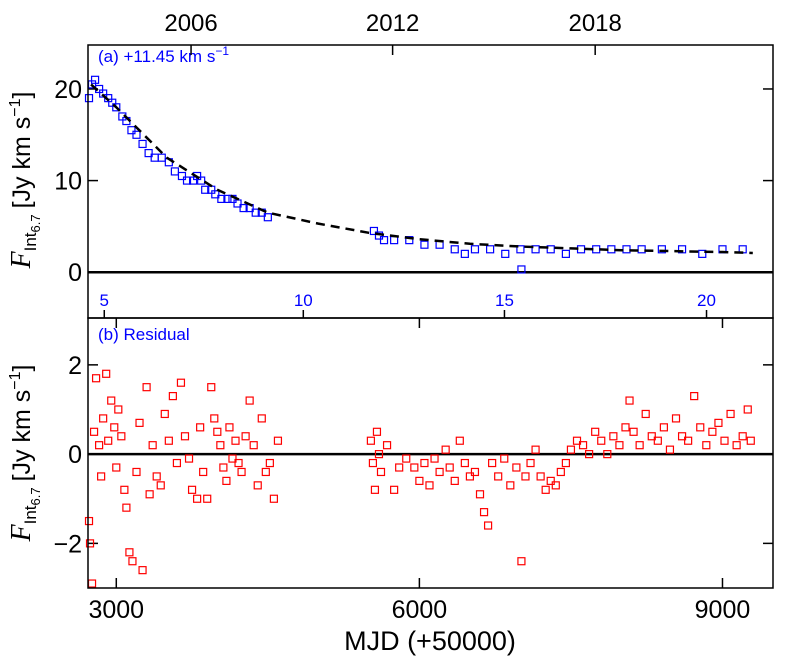 The image size is (787, 672). I want to click on x-tick-label: 9000, so click(723, 610).